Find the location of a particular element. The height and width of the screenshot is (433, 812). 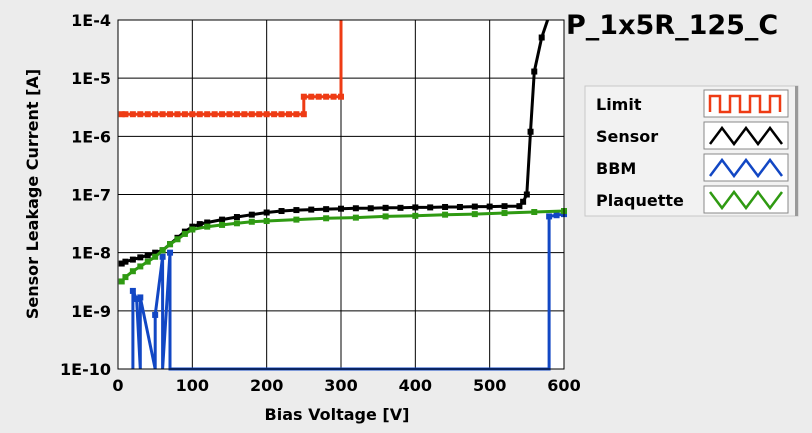

y-tick-label: 1E-5 is located at coordinates (91, 78).